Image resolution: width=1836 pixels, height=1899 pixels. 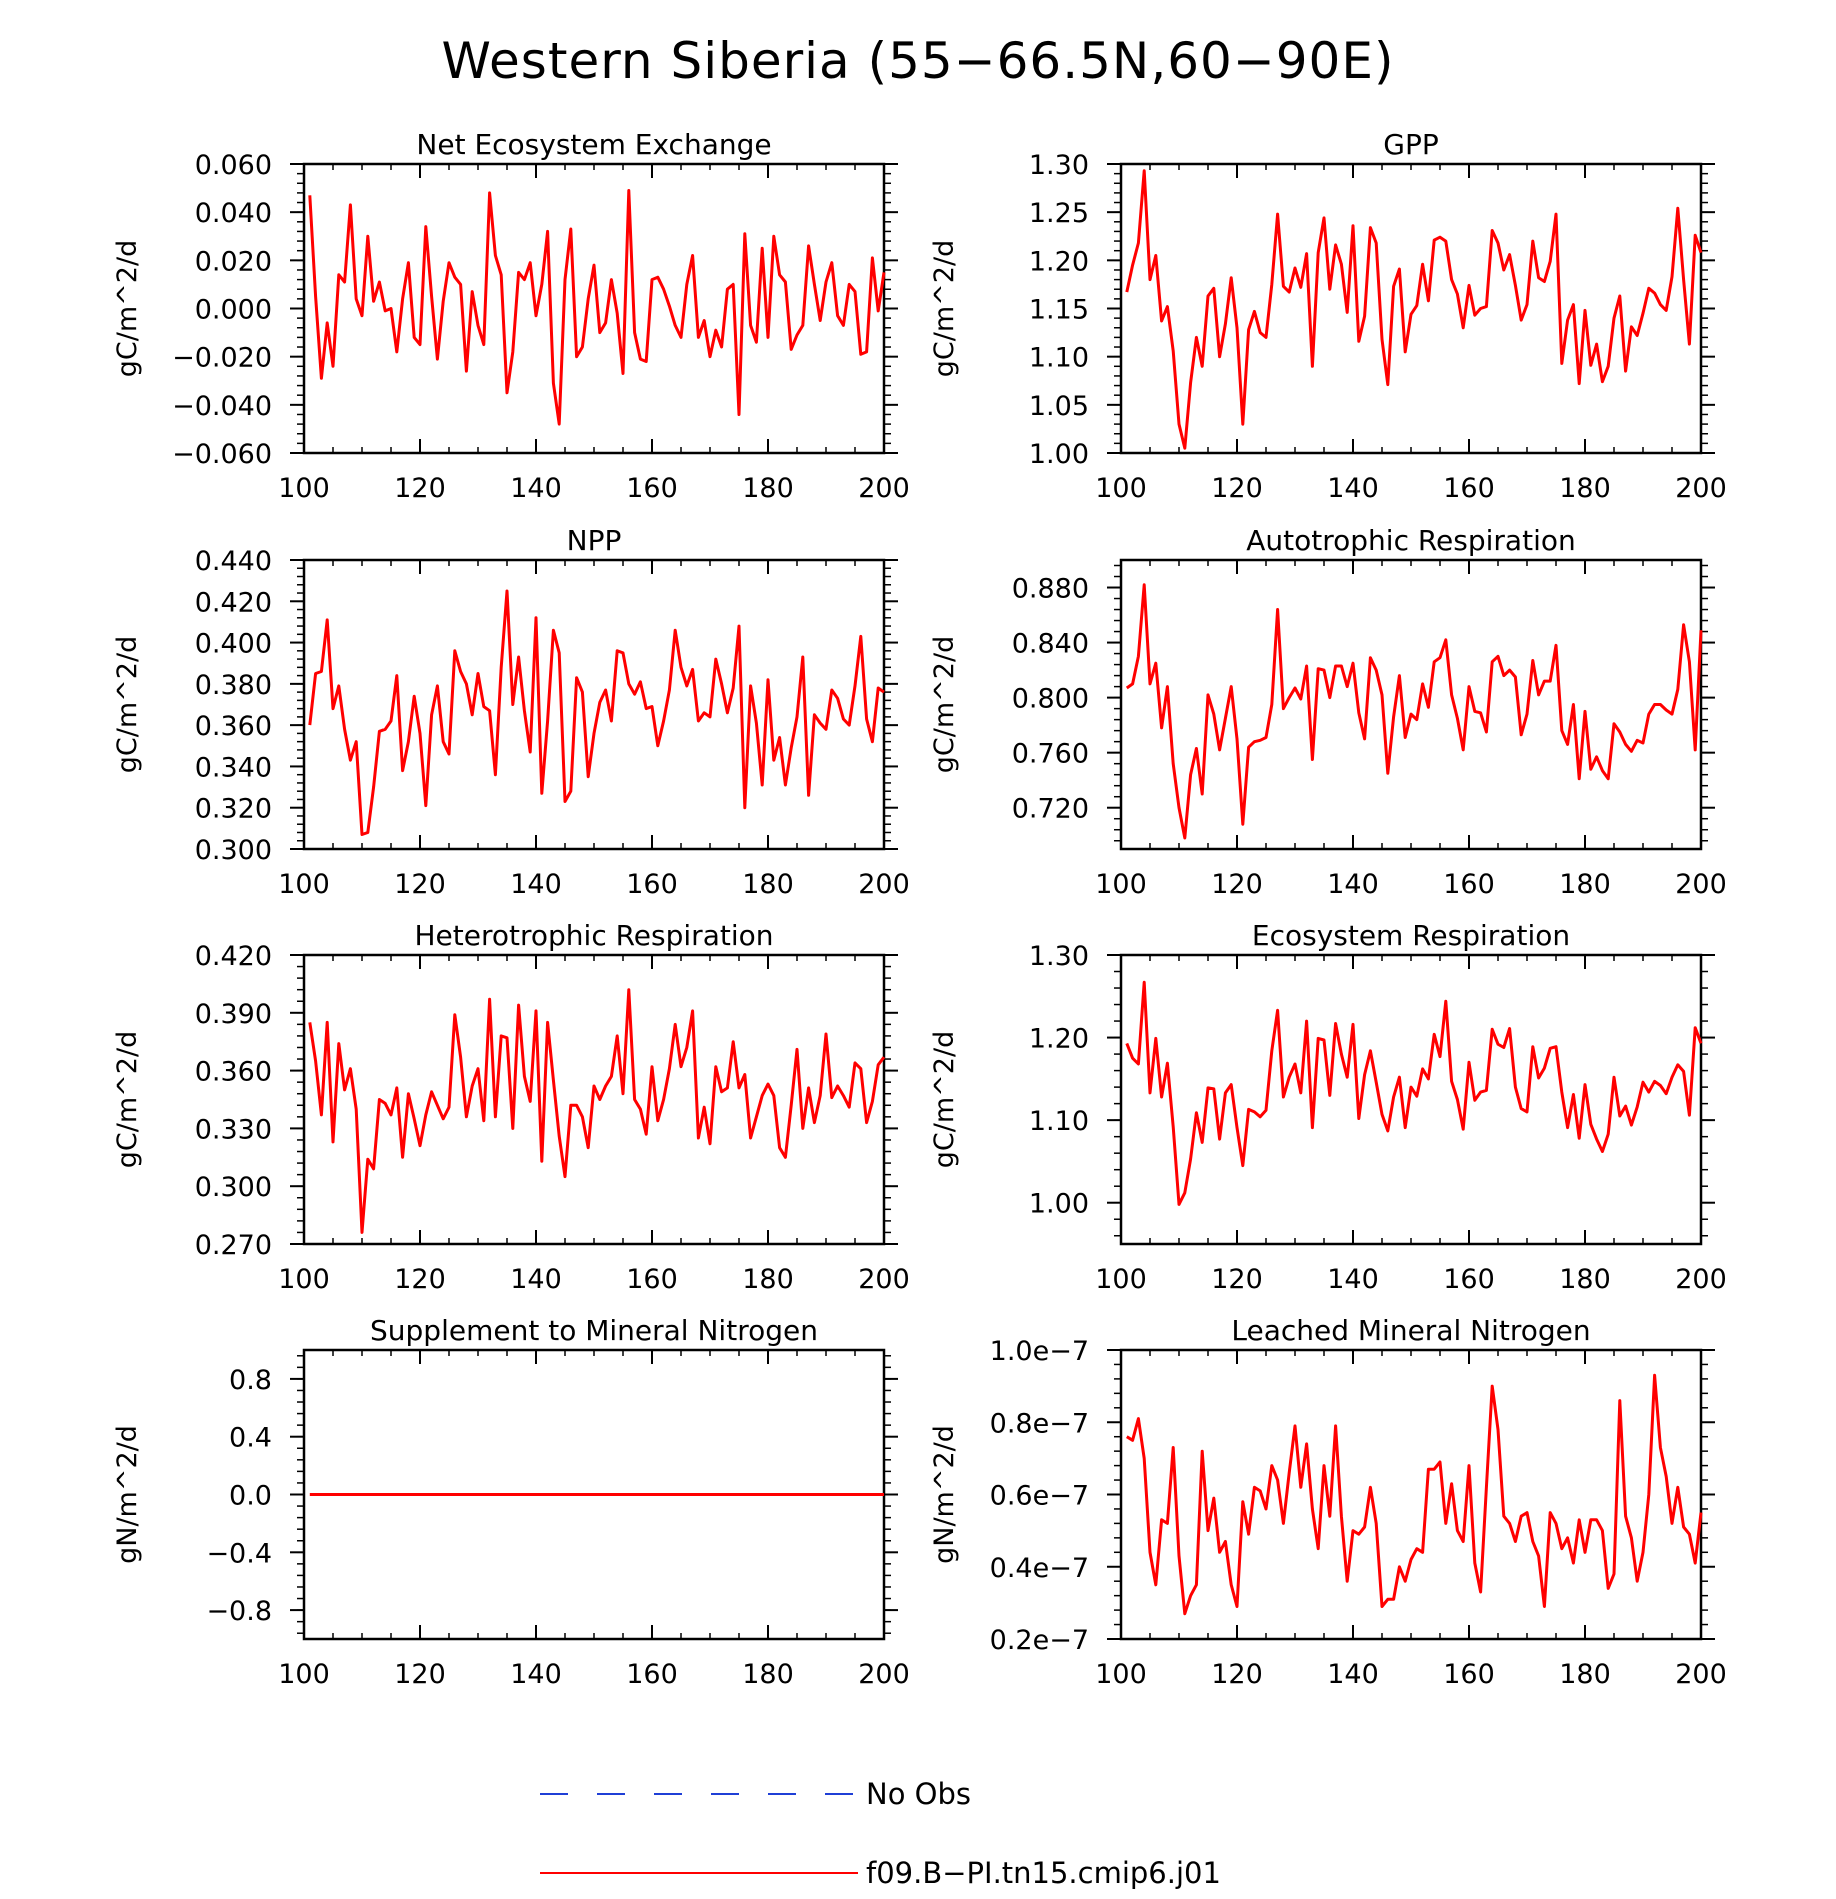 I want to click on panel-leached-mineral-nitrogen-ytick-label: 0.2e−7, so click(x=1039, y=1640).